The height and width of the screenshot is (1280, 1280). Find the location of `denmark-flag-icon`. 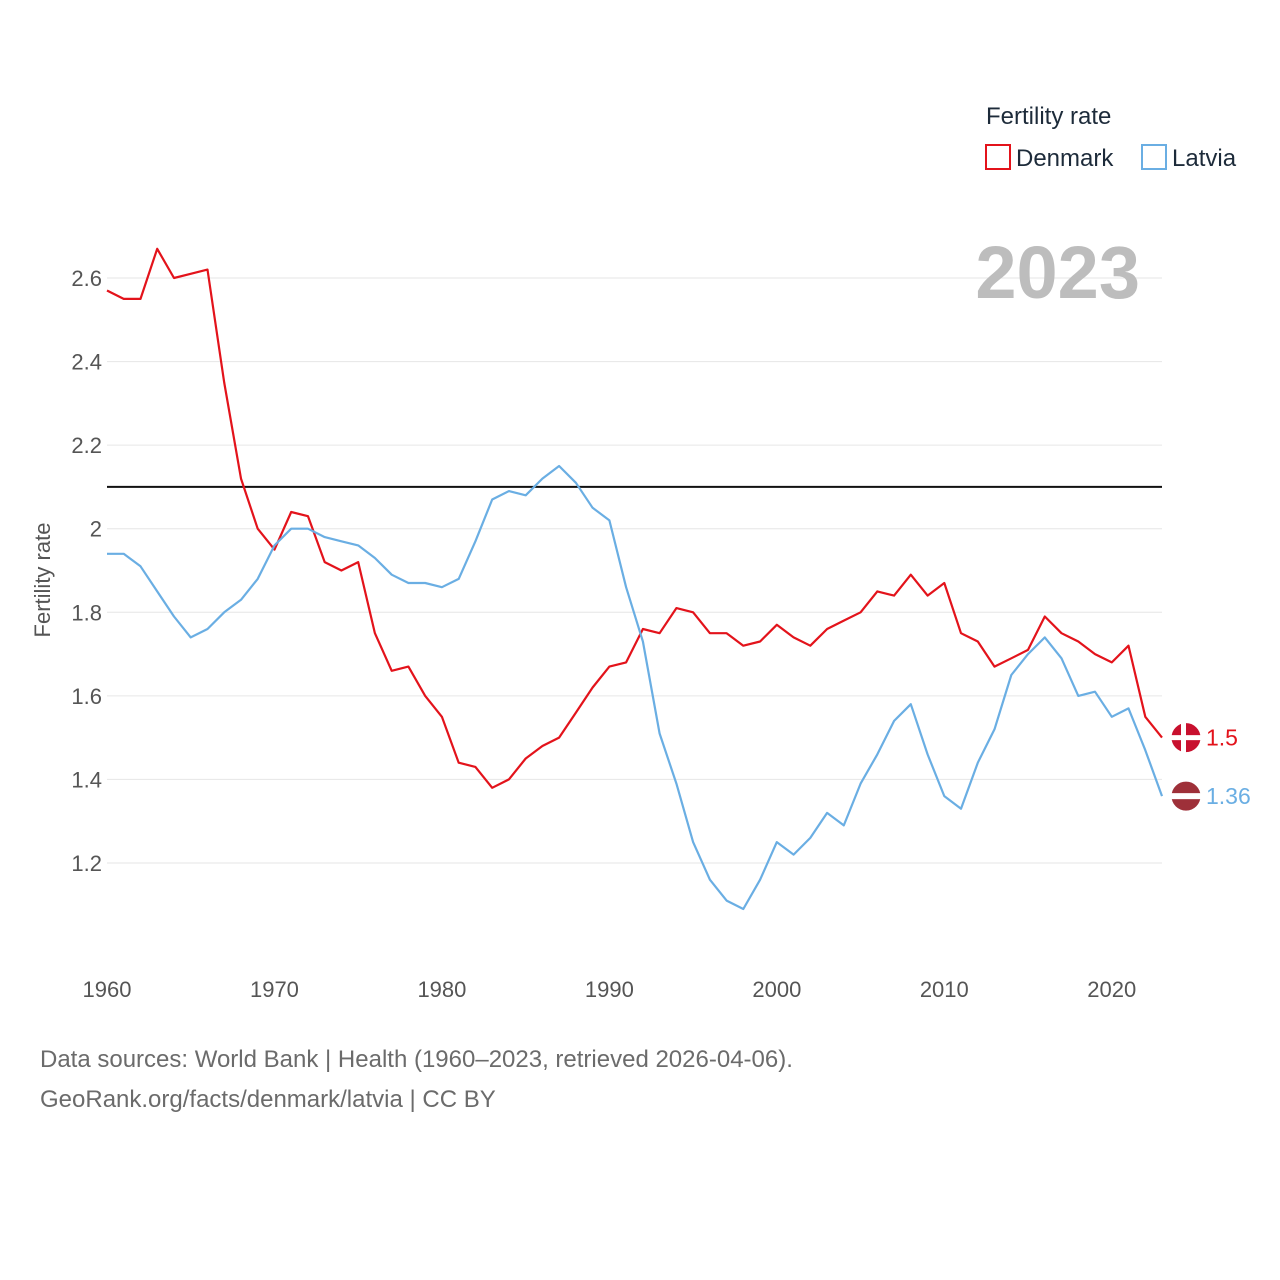

denmark-flag-icon is located at coordinates (1186, 738).